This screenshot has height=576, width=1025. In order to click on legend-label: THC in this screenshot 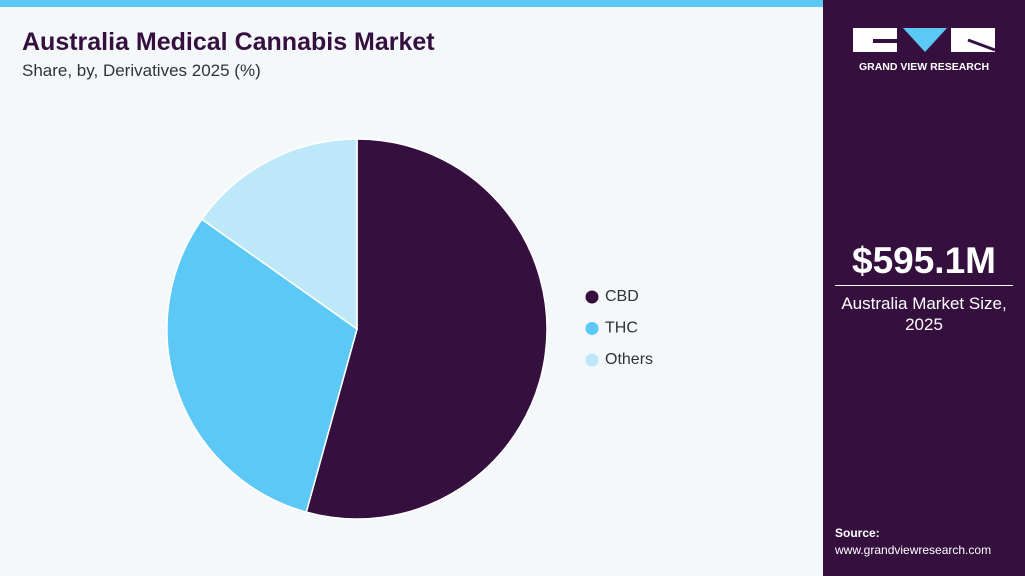, I will do `click(621, 328)`.